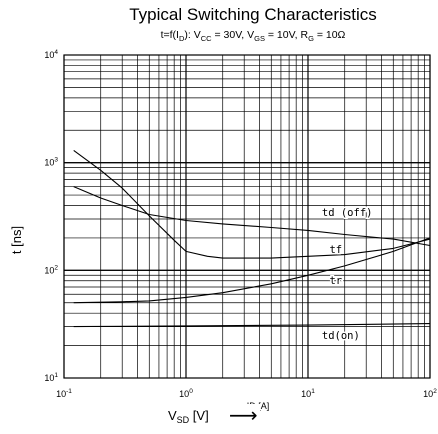  Describe the element at coordinates (64, 393) in the screenshot. I see `x-tick-label: 10⁻¹` at that location.